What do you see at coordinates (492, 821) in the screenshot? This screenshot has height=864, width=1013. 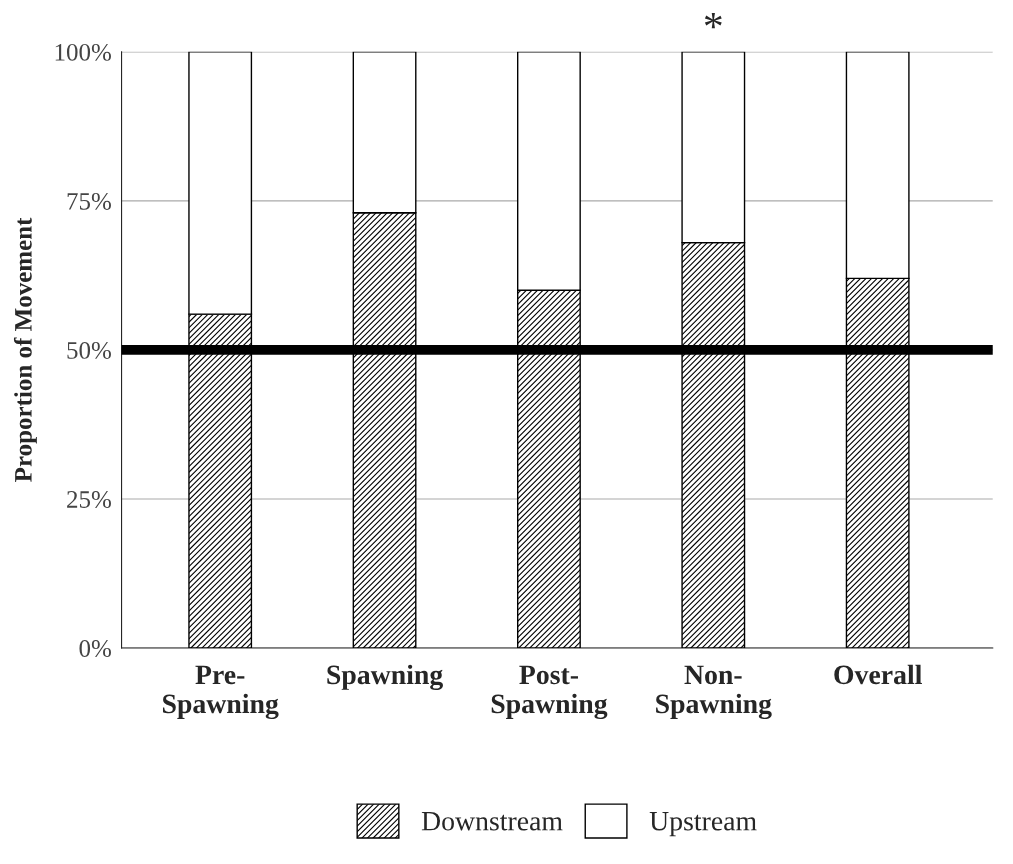 I see `legend-label: Downstream` at bounding box center [492, 821].